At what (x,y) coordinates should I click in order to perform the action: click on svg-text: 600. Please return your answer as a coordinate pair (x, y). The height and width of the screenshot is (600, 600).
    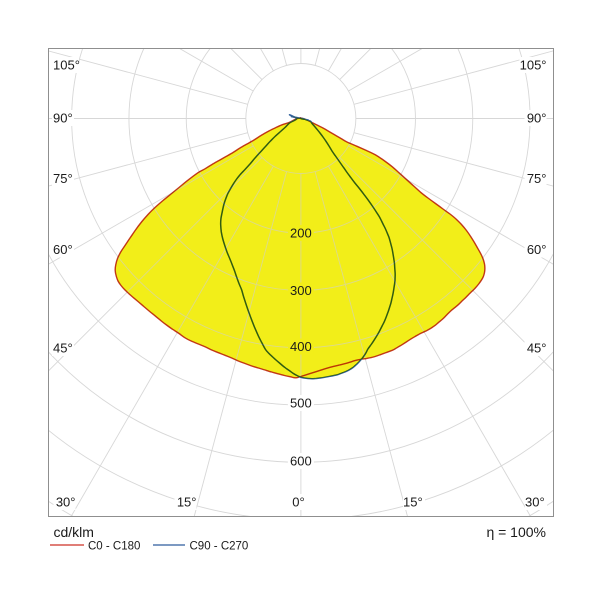
    Looking at the image, I should click on (301, 461).